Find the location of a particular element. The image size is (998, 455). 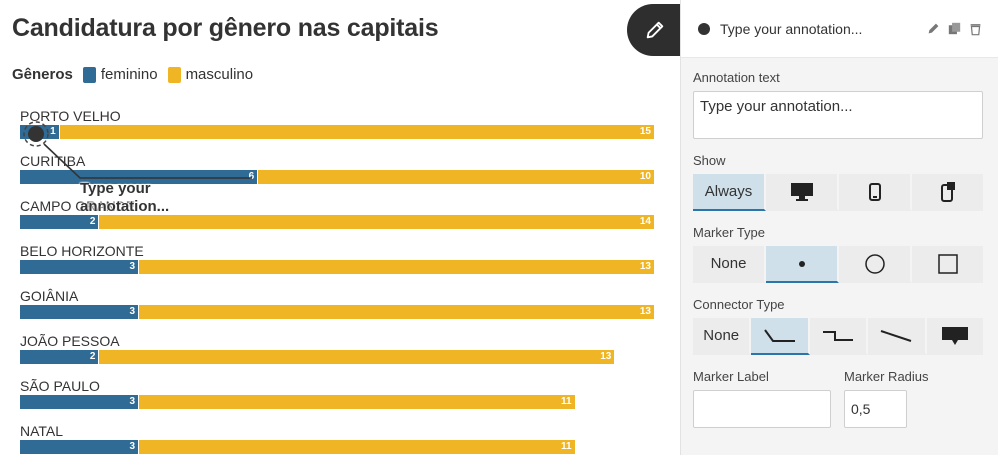

legend: Gêneros feminino masculino is located at coordinates (137, 74).